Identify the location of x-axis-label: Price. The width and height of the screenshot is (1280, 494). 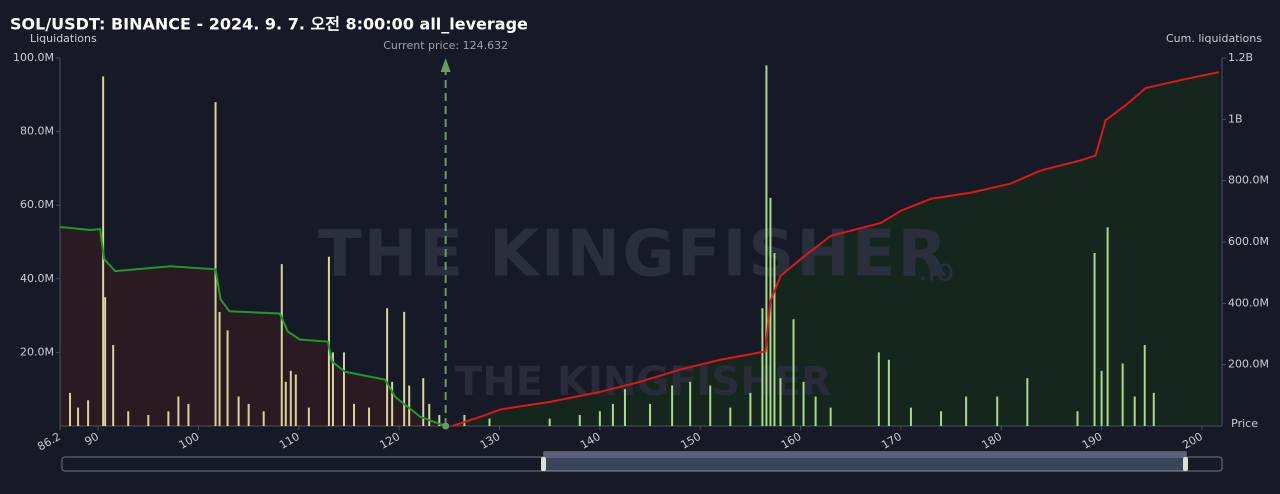
(1244, 423).